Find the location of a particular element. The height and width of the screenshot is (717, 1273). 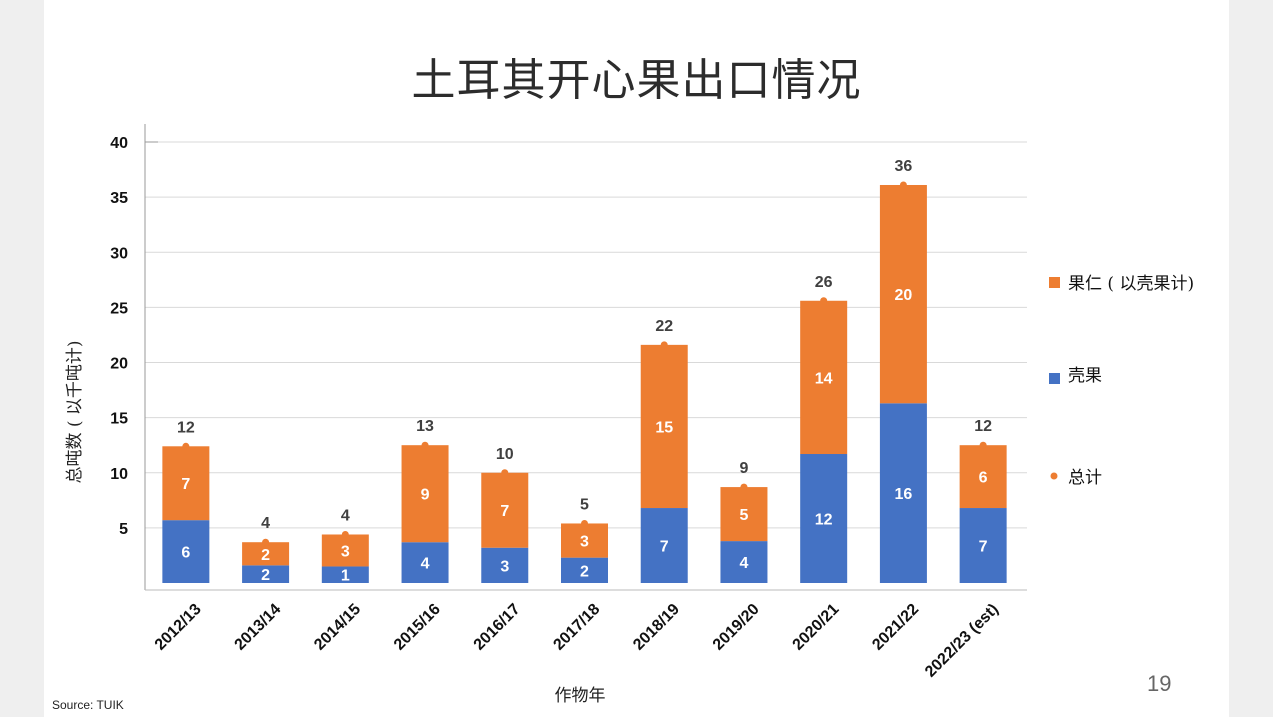

label-inshell-2016-17: 3 is located at coordinates (504, 566).